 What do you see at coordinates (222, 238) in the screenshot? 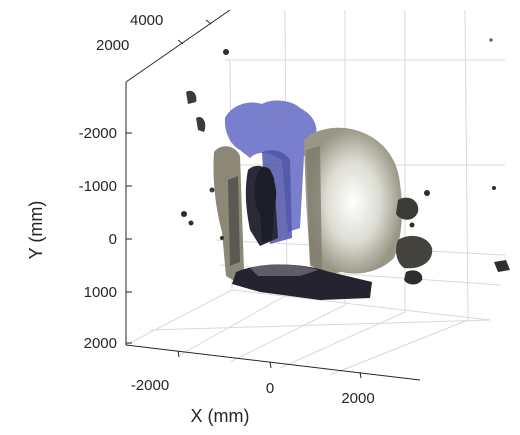
I see `cloud-point-i` at bounding box center [222, 238].